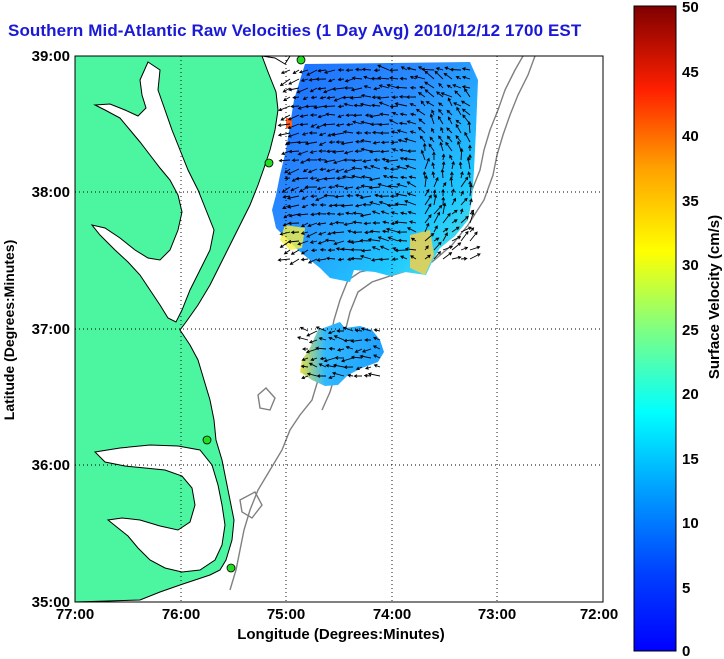 The width and height of the screenshot is (724, 659). Describe the element at coordinates (51, 56) in the screenshot. I see `y-tick: 39:00` at that location.